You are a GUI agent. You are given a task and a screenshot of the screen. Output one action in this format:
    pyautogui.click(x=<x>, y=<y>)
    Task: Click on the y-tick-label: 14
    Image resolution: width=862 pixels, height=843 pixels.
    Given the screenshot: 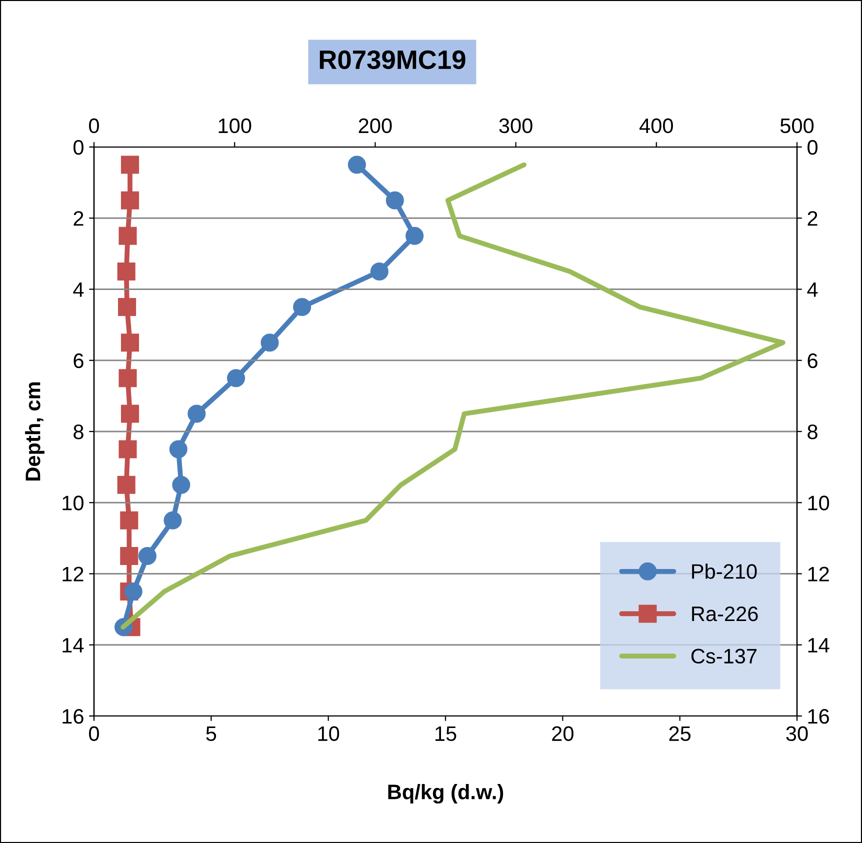 What is the action you would take?
    pyautogui.click(x=73, y=645)
    